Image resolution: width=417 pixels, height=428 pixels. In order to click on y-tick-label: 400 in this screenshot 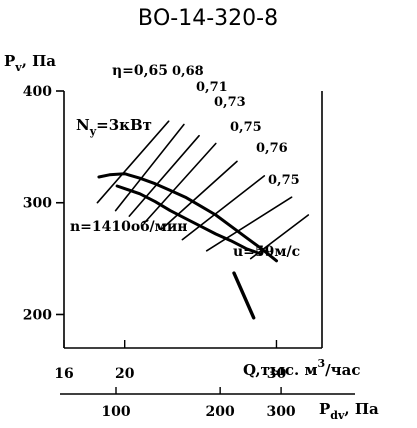, I will do `click(37, 92)`.